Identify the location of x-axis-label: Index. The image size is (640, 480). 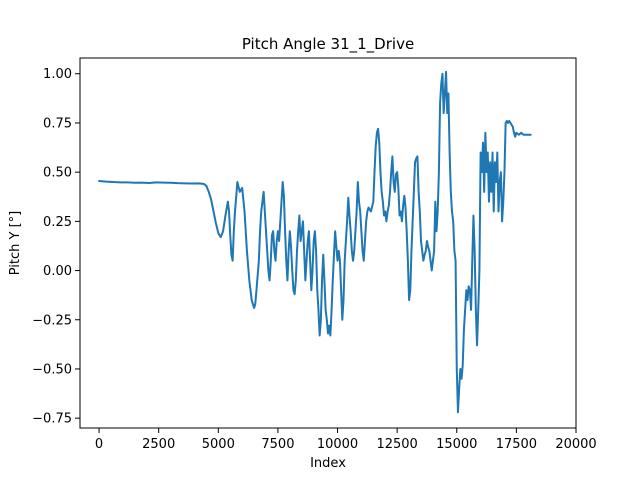
(328, 463).